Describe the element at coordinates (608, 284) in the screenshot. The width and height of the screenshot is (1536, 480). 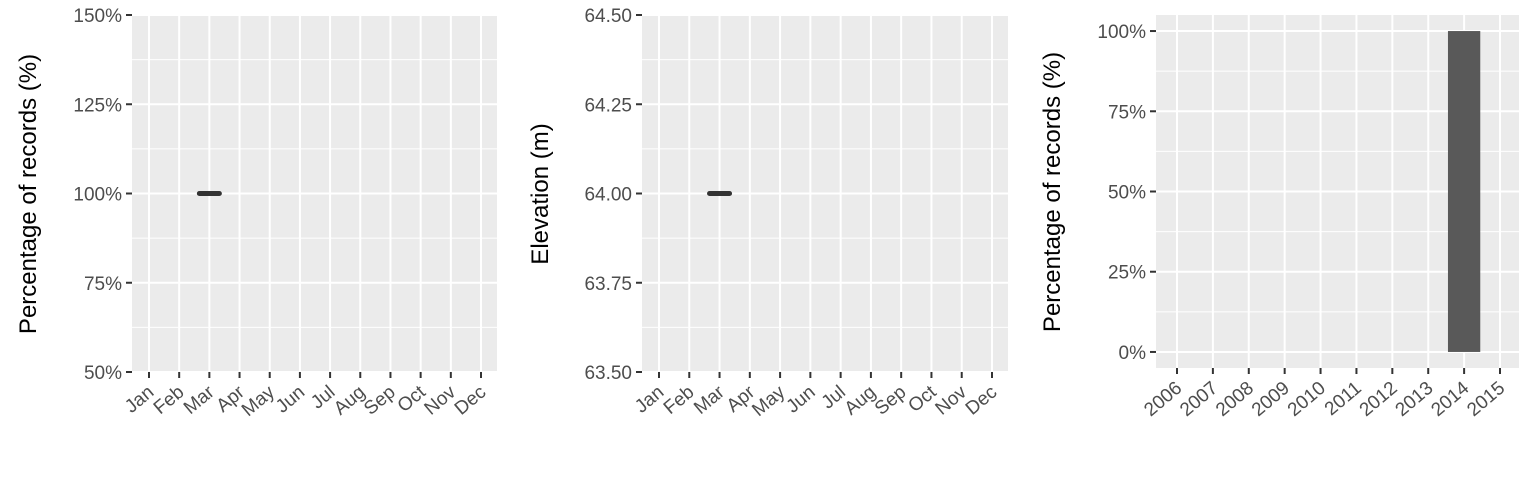
I see `y-tick-label: 63.75` at that location.